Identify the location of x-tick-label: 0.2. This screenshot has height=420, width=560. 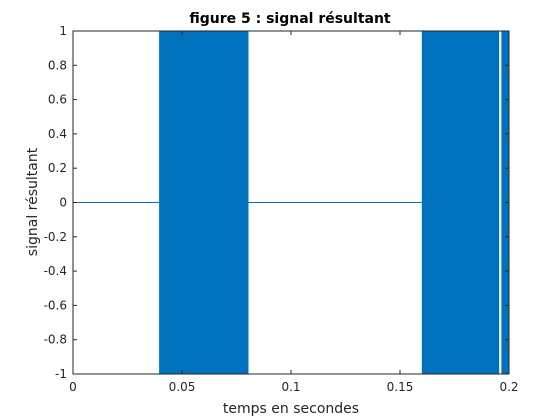
(508, 387).